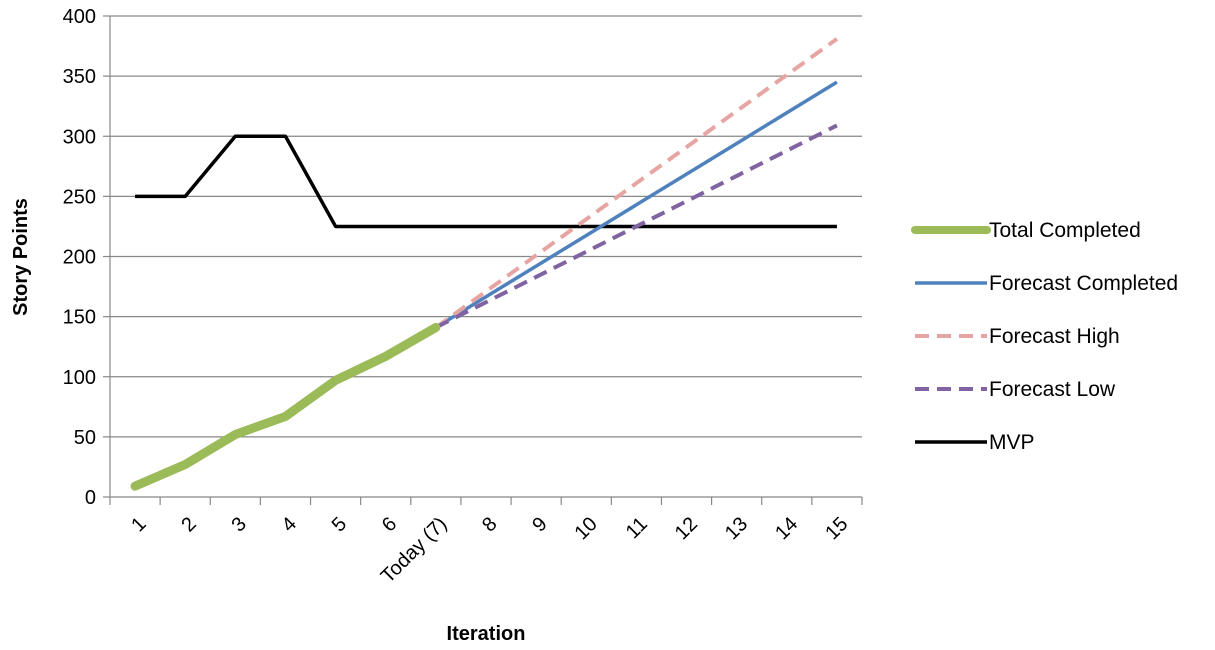 The width and height of the screenshot is (1215, 650). I want to click on x-tick-label: 4, so click(289, 524).